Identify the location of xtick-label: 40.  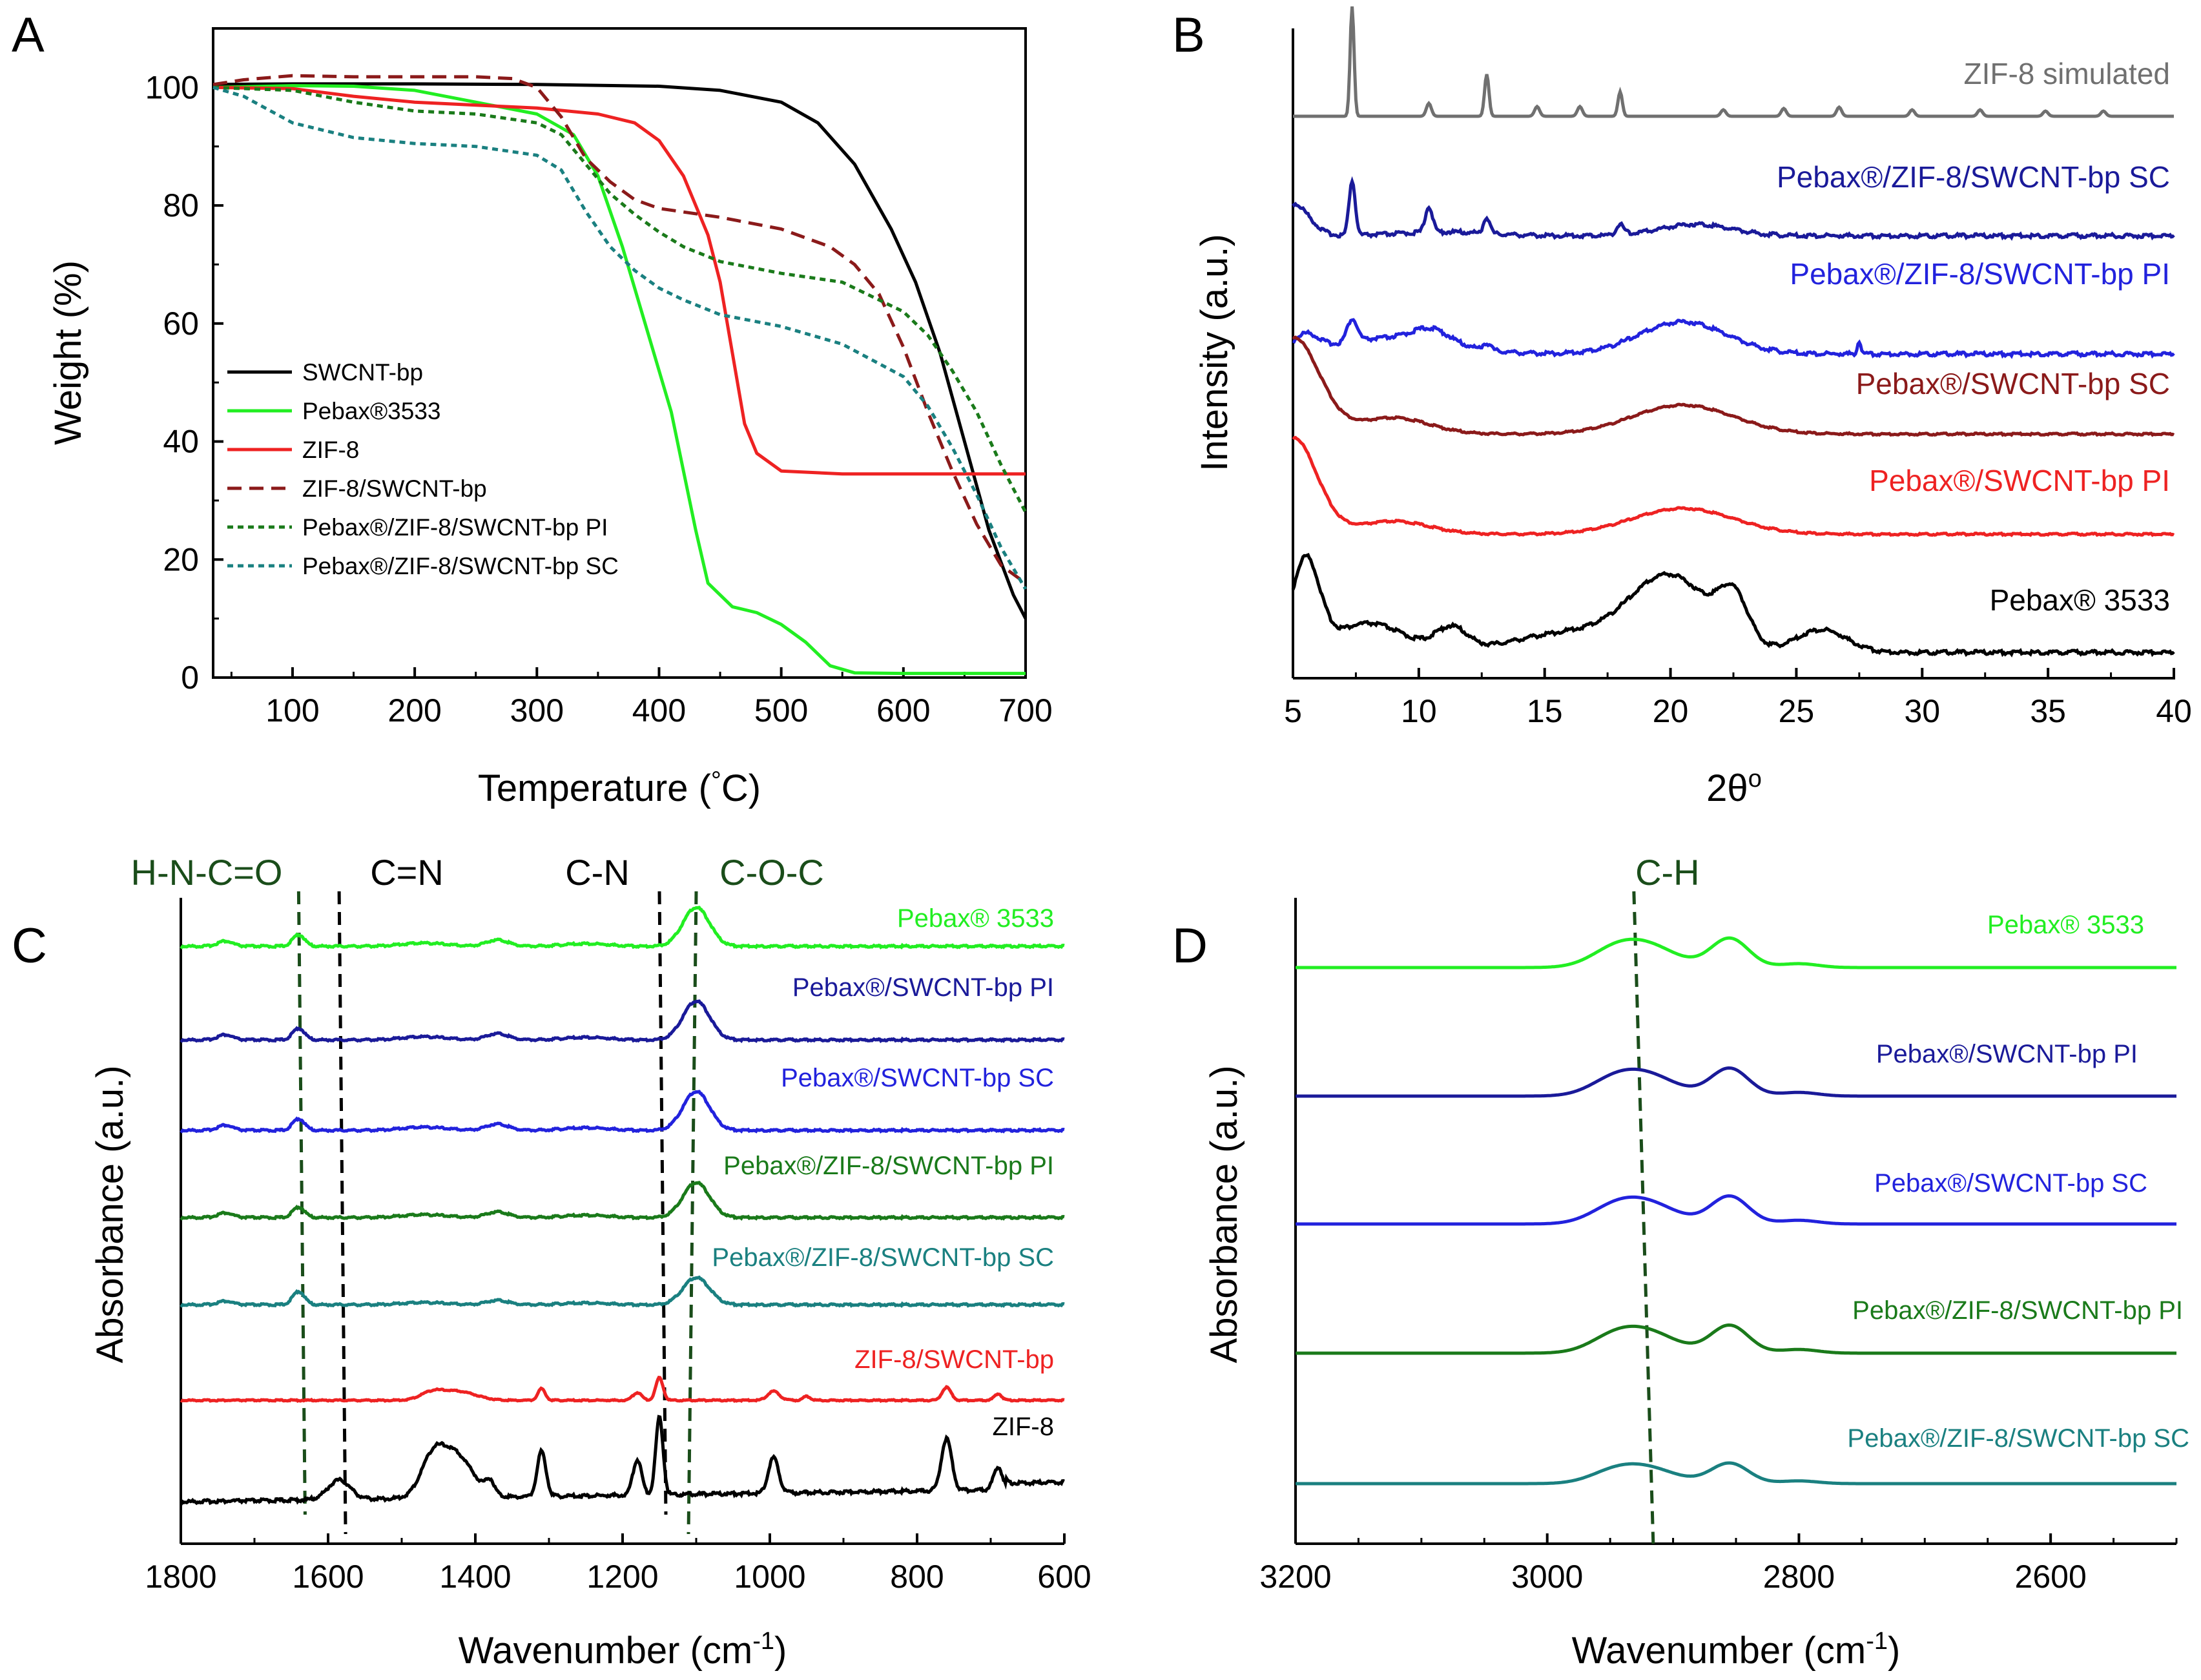
(2174, 711).